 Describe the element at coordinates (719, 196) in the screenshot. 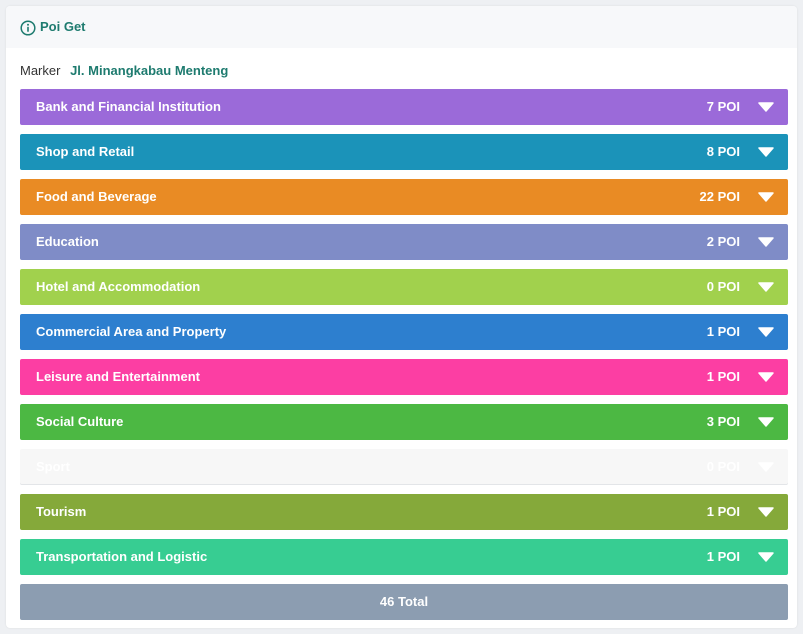

I see `category-count: 22 POI` at that location.